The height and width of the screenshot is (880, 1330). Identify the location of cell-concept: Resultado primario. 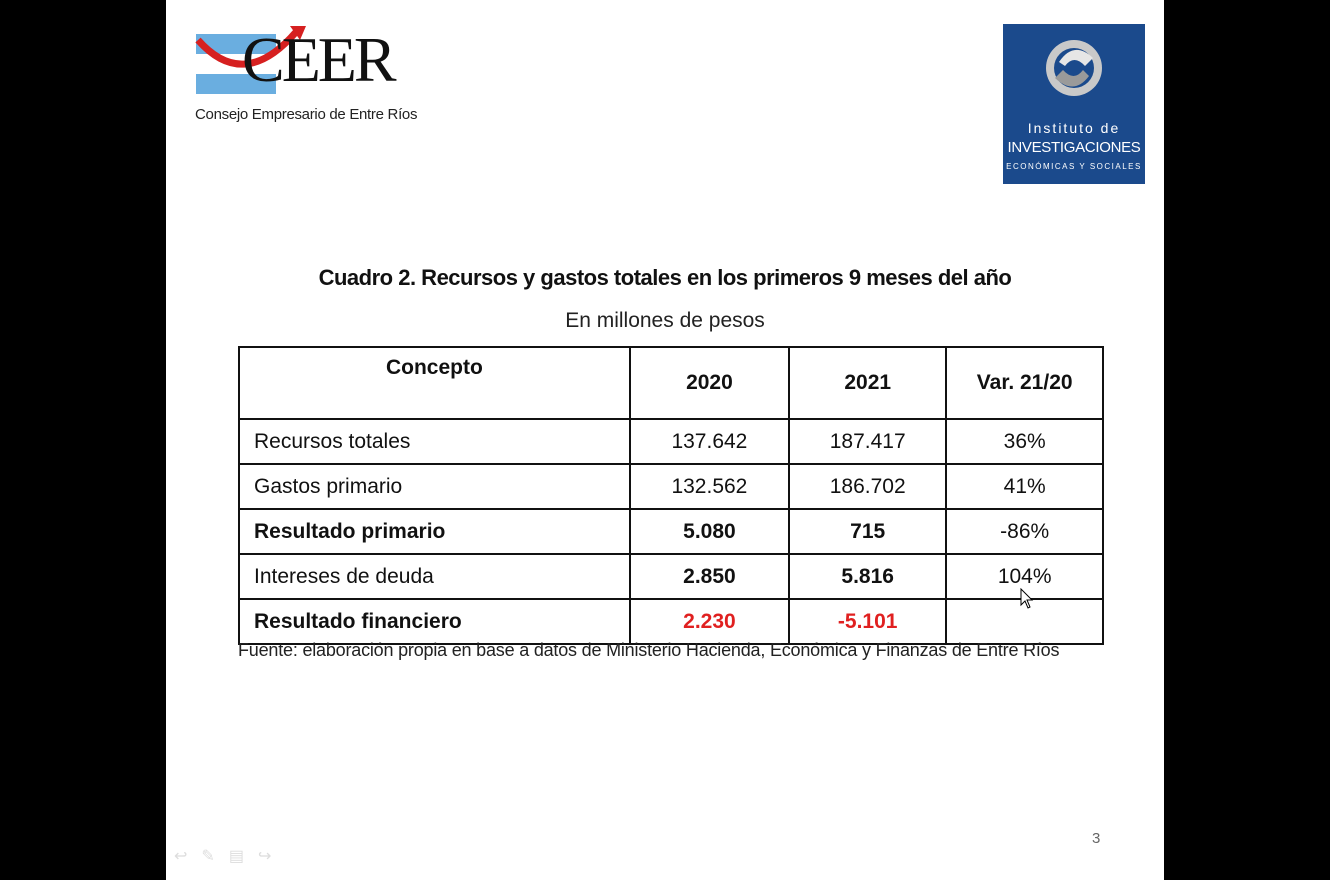
(434, 531).